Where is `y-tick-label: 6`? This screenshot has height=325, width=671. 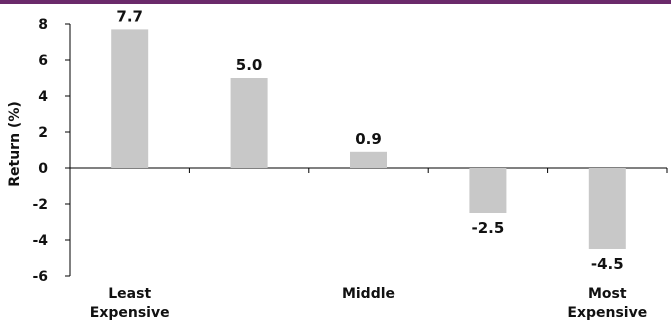
y-tick-label: 6 is located at coordinates (43, 61).